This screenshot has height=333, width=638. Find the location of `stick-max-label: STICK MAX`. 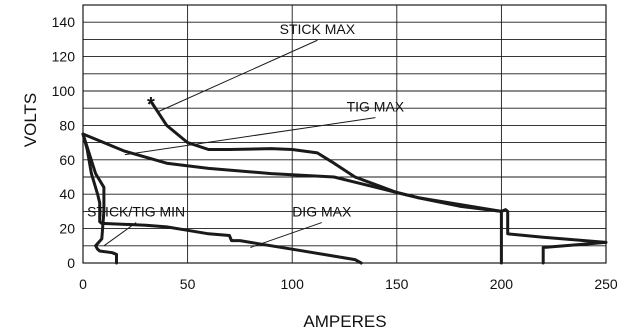

stick-max-label: STICK MAX is located at coordinates (318, 29).